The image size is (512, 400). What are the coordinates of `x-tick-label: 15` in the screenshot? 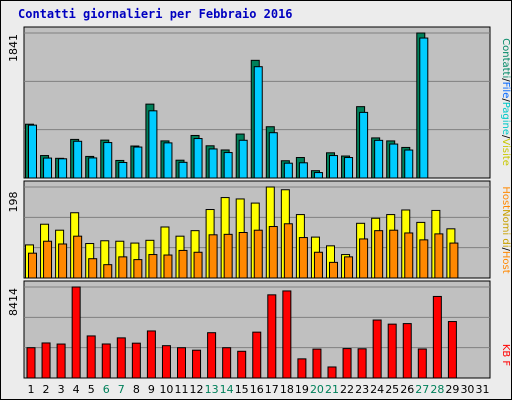 It's located at (242, 389).